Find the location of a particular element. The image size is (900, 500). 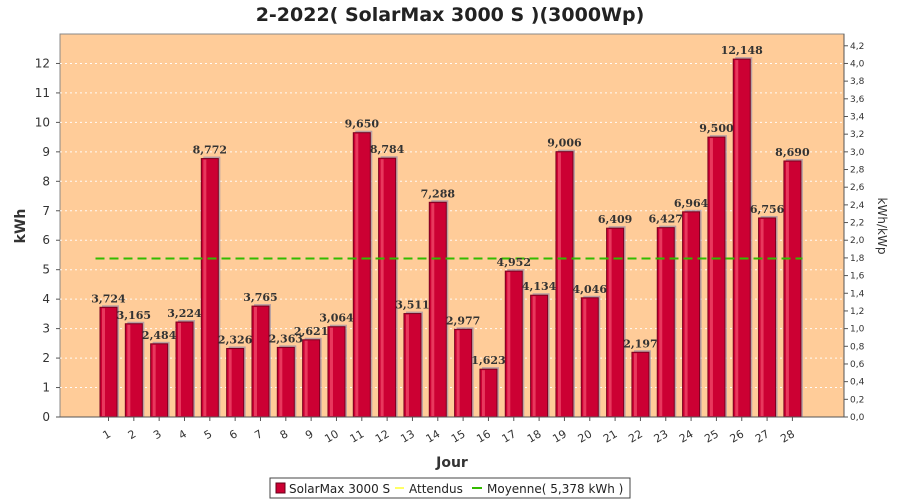

y2-tick-label: 1,6 is located at coordinates (857, 277).